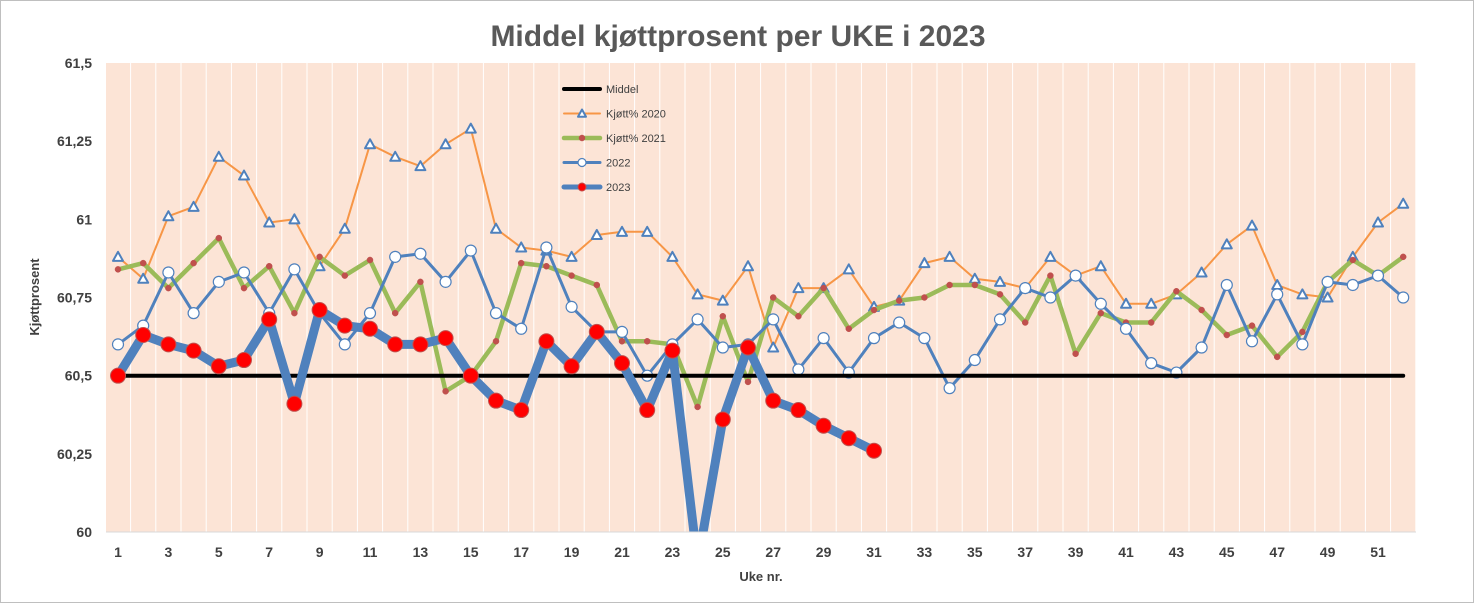  What do you see at coordinates (614, 114) in the screenshot?
I see `legend-entry-kjott-2020: Kjøtt% 2020` at bounding box center [614, 114].